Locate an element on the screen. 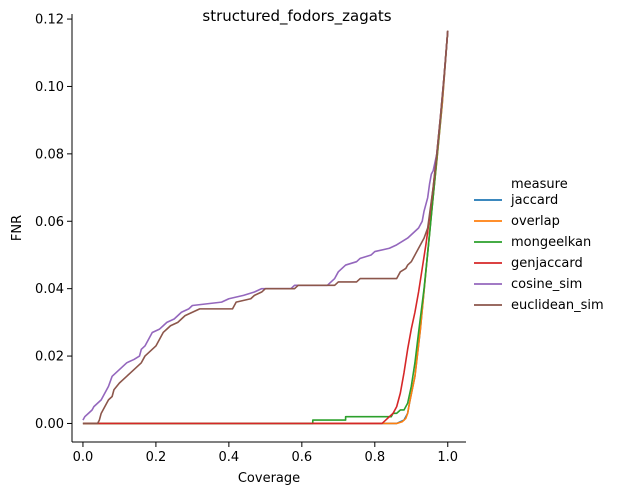 This screenshot has height=495, width=624. x-tick-label: 0.6 is located at coordinates (301, 457).